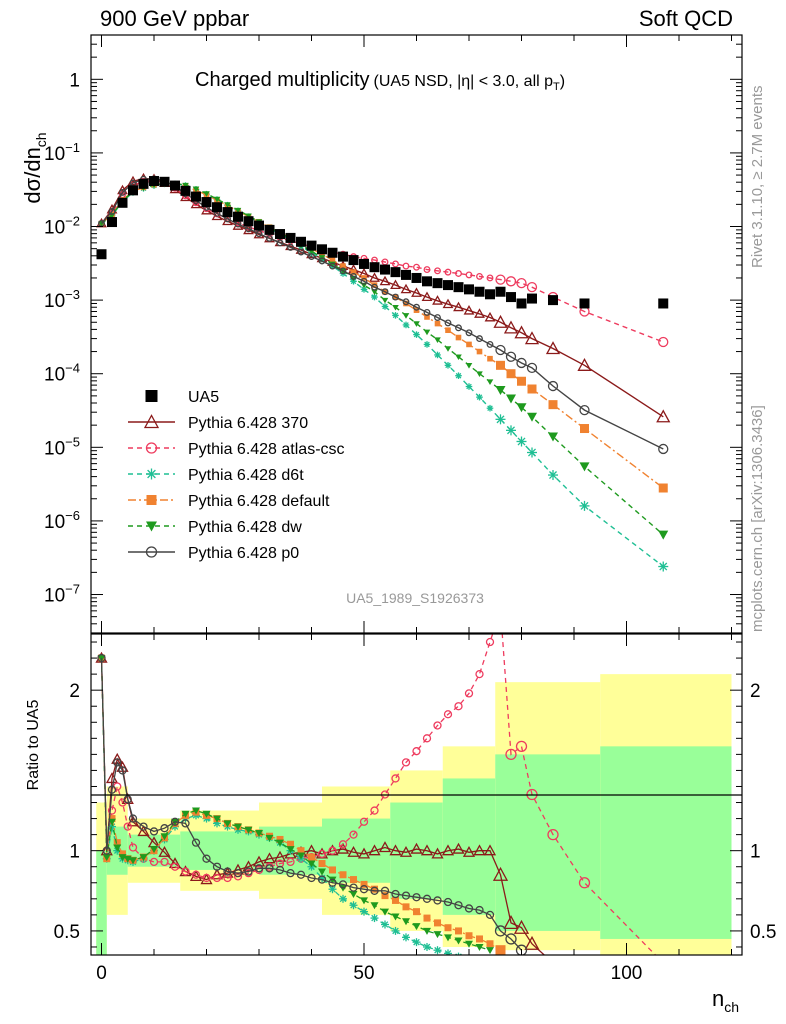 This screenshot has width=786, height=1024. I want to click on series-marker-atlas, so click(427, 270).